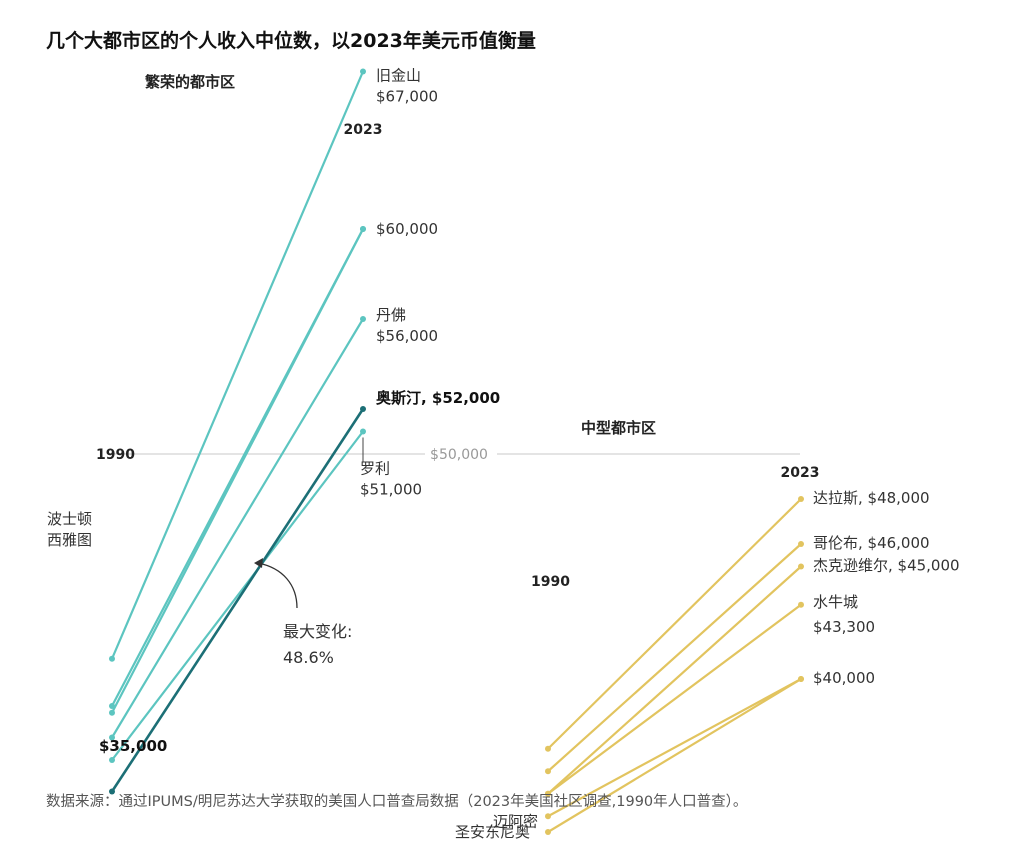 The height and width of the screenshot is (844, 1030). Describe the element at coordinates (550, 582) in the screenshot. I see `x-tick-label-1990-mid: 1990` at that location.